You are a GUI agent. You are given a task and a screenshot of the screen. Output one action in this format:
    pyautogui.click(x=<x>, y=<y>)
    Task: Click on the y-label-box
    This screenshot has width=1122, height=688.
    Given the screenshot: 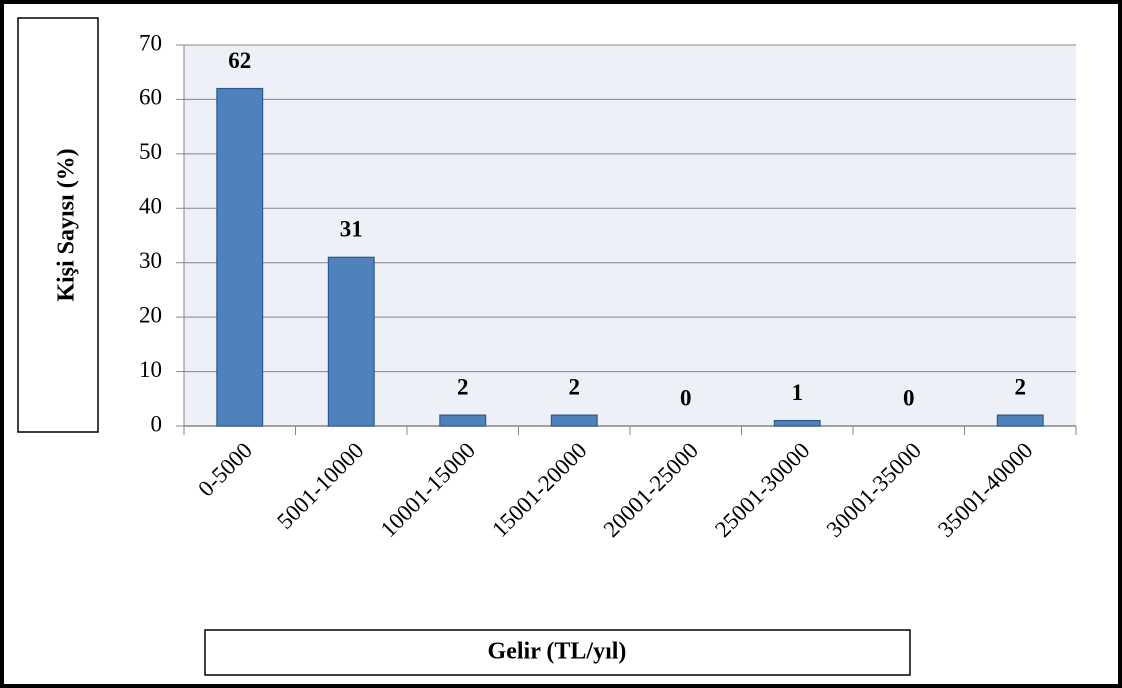 What is the action you would take?
    pyautogui.click(x=58, y=225)
    